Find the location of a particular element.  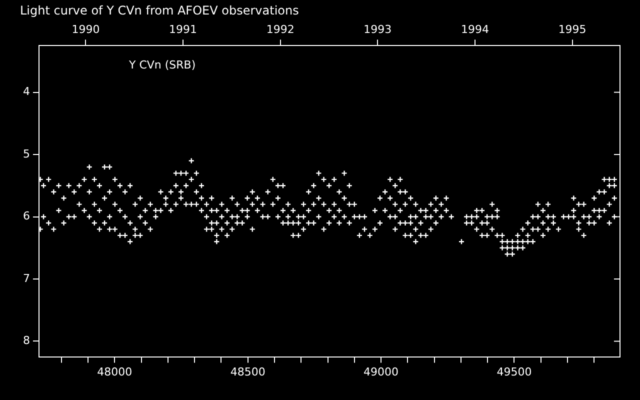

x-tick-label: 48500 is located at coordinates (248, 371).